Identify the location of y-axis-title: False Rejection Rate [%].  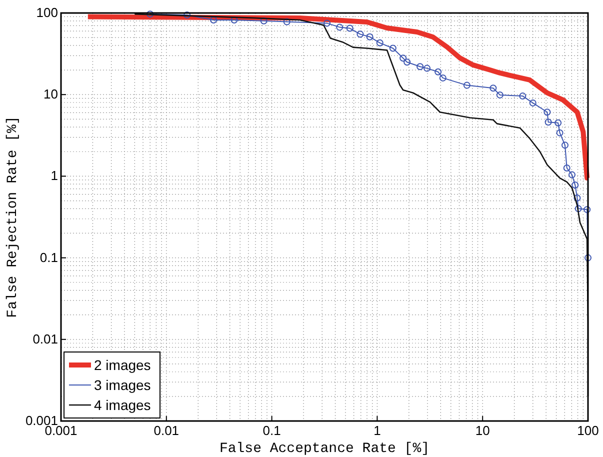
(13, 217).